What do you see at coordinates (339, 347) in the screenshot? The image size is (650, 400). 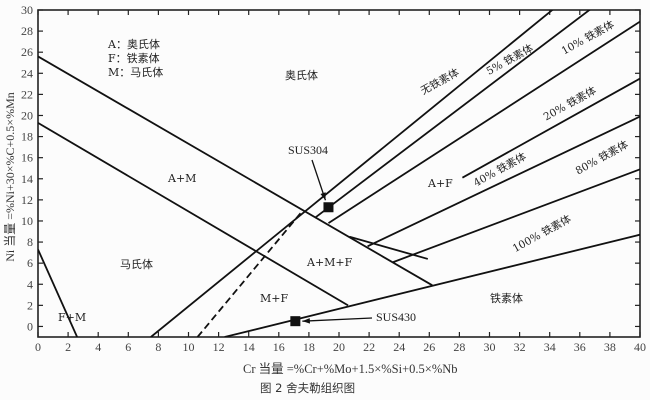 I see `x-tick-label: 20` at bounding box center [339, 347].